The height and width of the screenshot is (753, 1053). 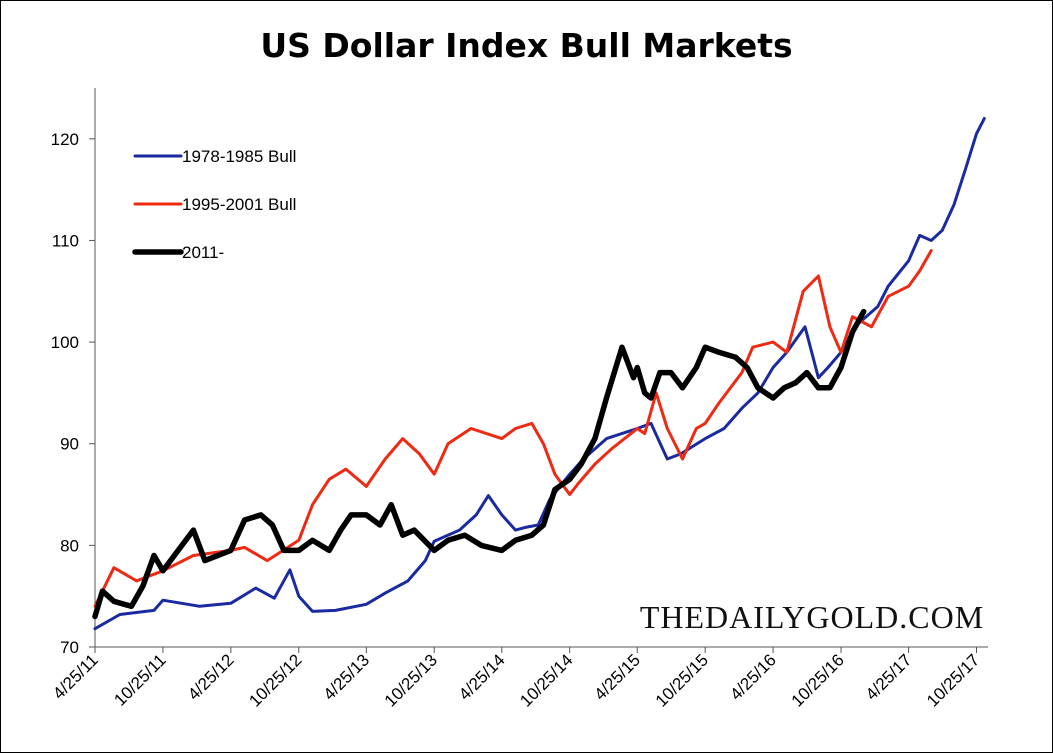 What do you see at coordinates (69, 647) in the screenshot?
I see `y-tick-label: 70` at bounding box center [69, 647].